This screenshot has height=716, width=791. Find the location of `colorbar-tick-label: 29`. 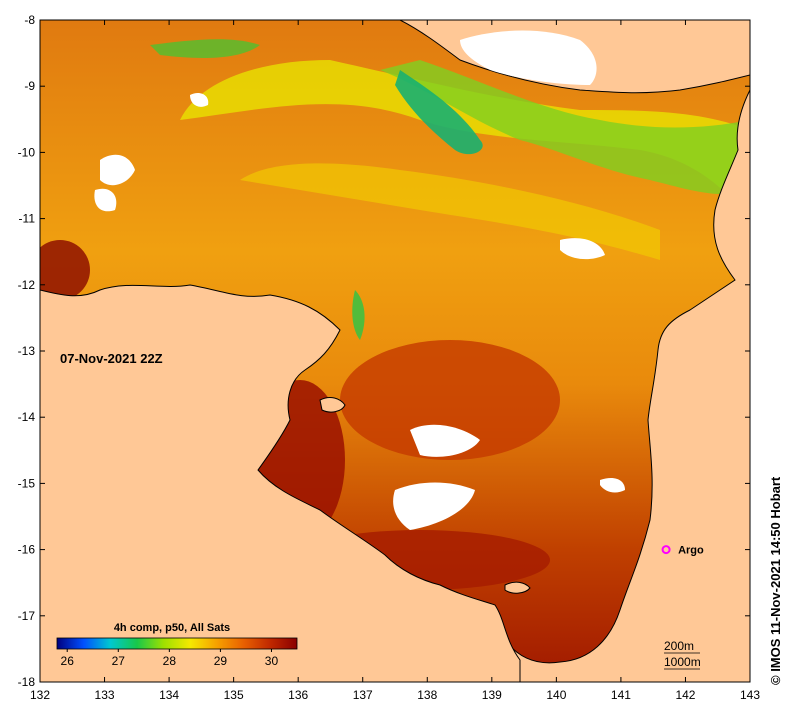

colorbar-tick-label: 29 is located at coordinates (221, 661).